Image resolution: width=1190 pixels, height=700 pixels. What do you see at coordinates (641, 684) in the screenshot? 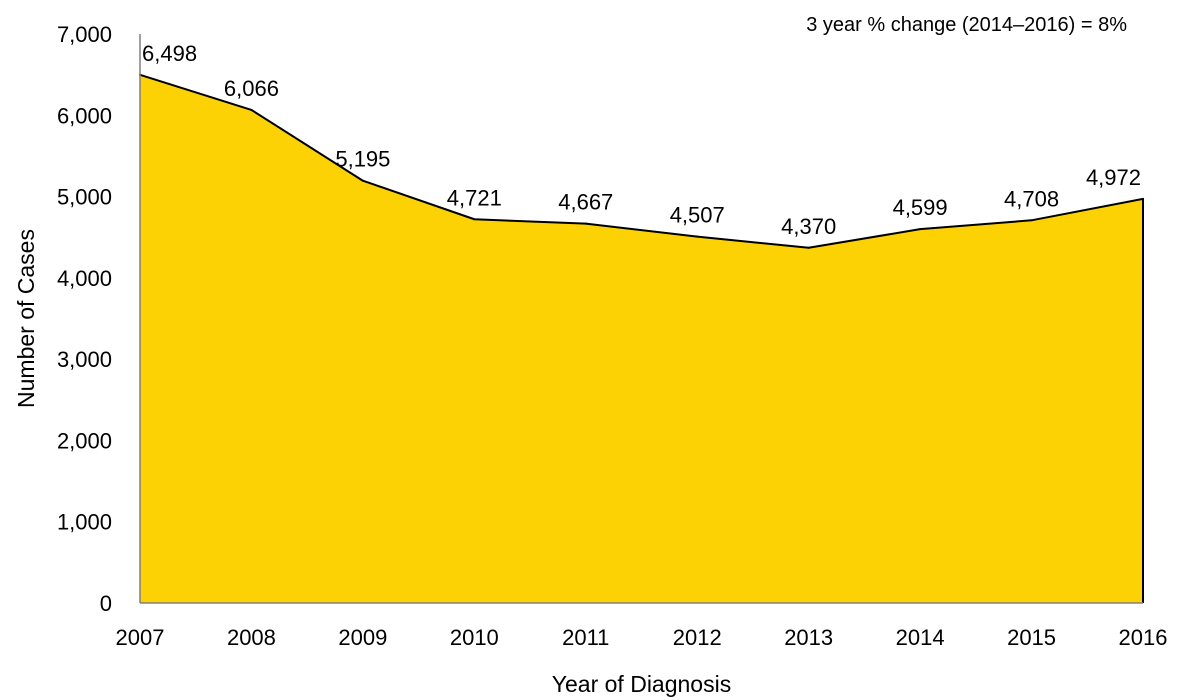
I see `x-axis-title: Year of Diagnosis` at bounding box center [641, 684].